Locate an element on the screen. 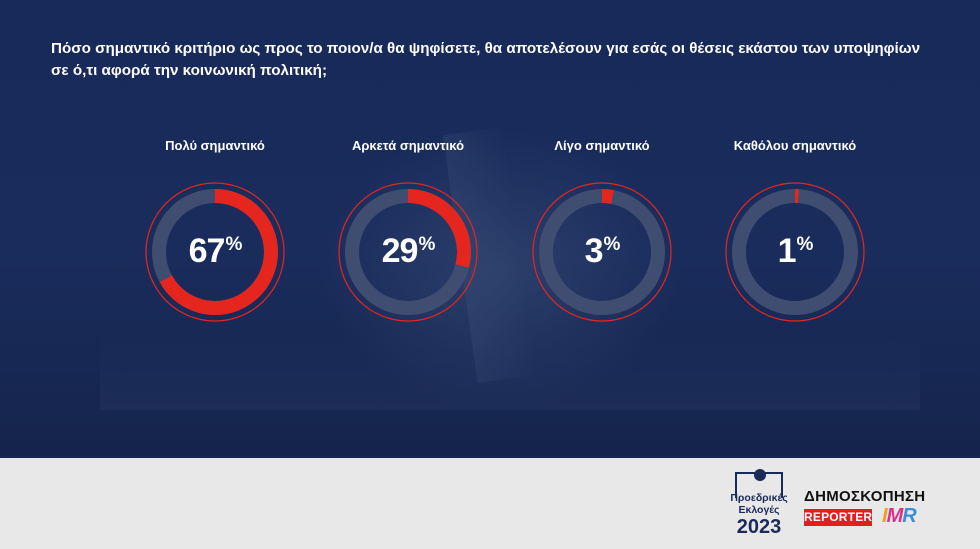 The width and height of the screenshot is (980, 549). gauge-value: 1% is located at coordinates (795, 251).